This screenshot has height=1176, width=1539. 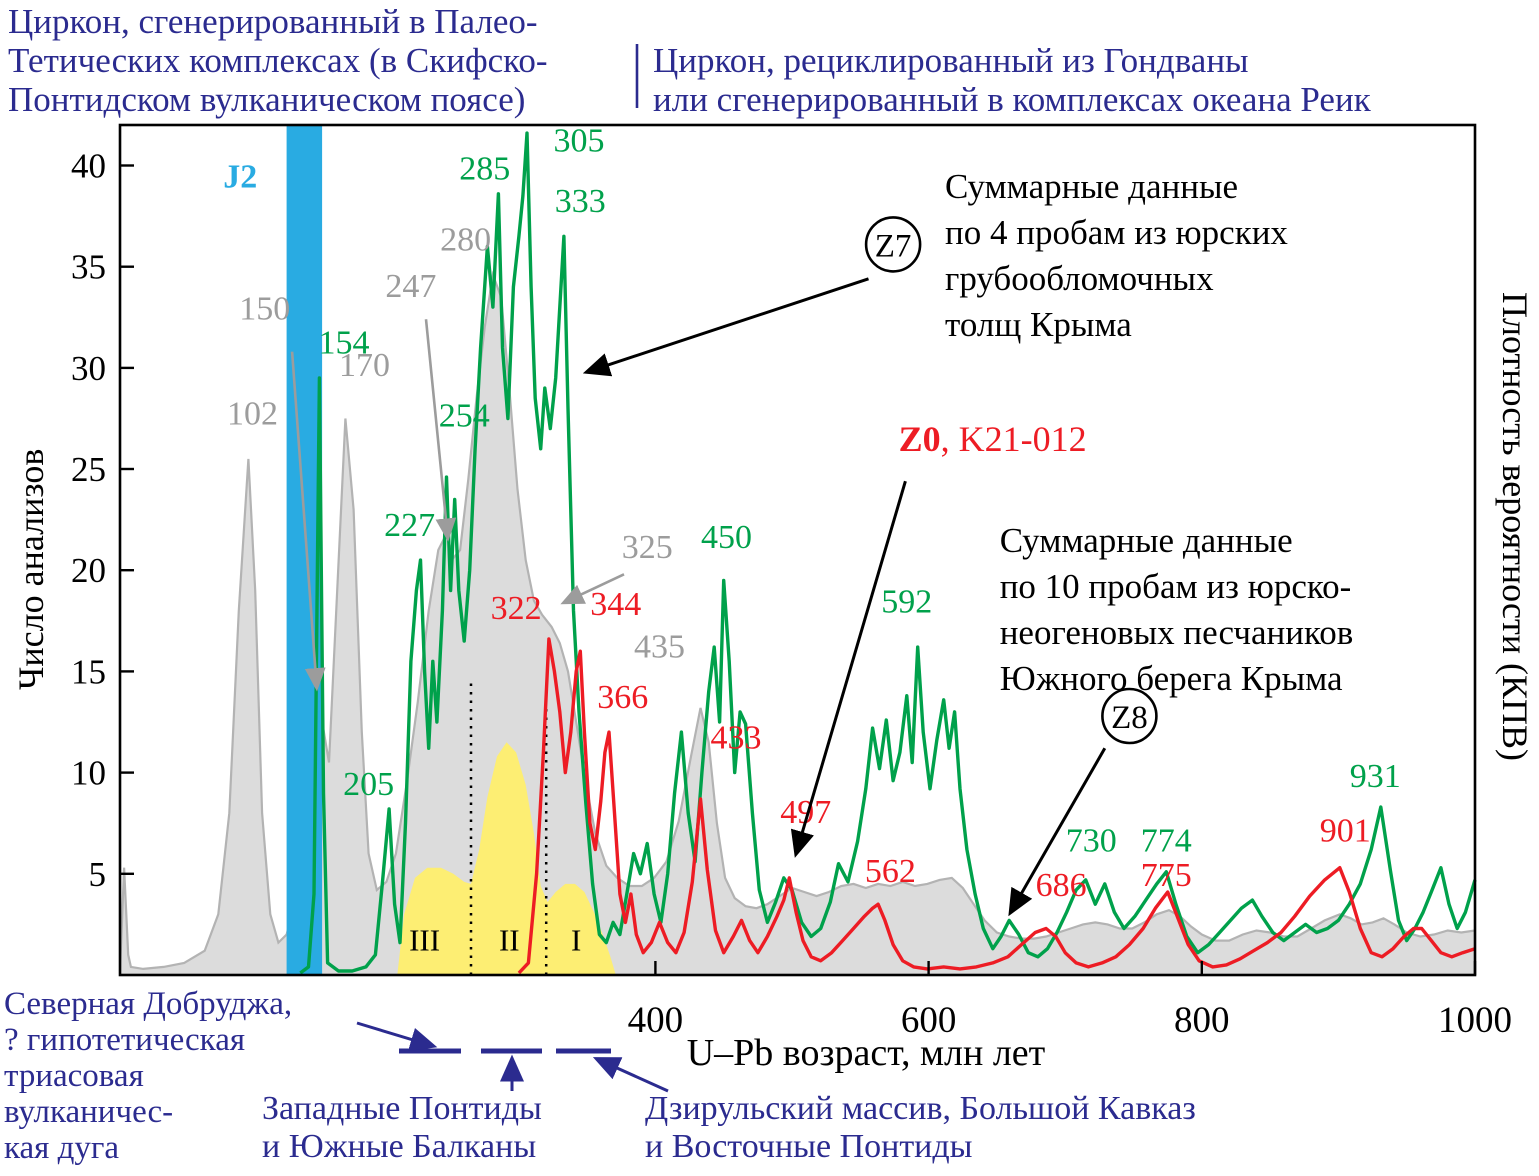 I want to click on x-tick-label: 1000, so click(x=1475, y=1020).